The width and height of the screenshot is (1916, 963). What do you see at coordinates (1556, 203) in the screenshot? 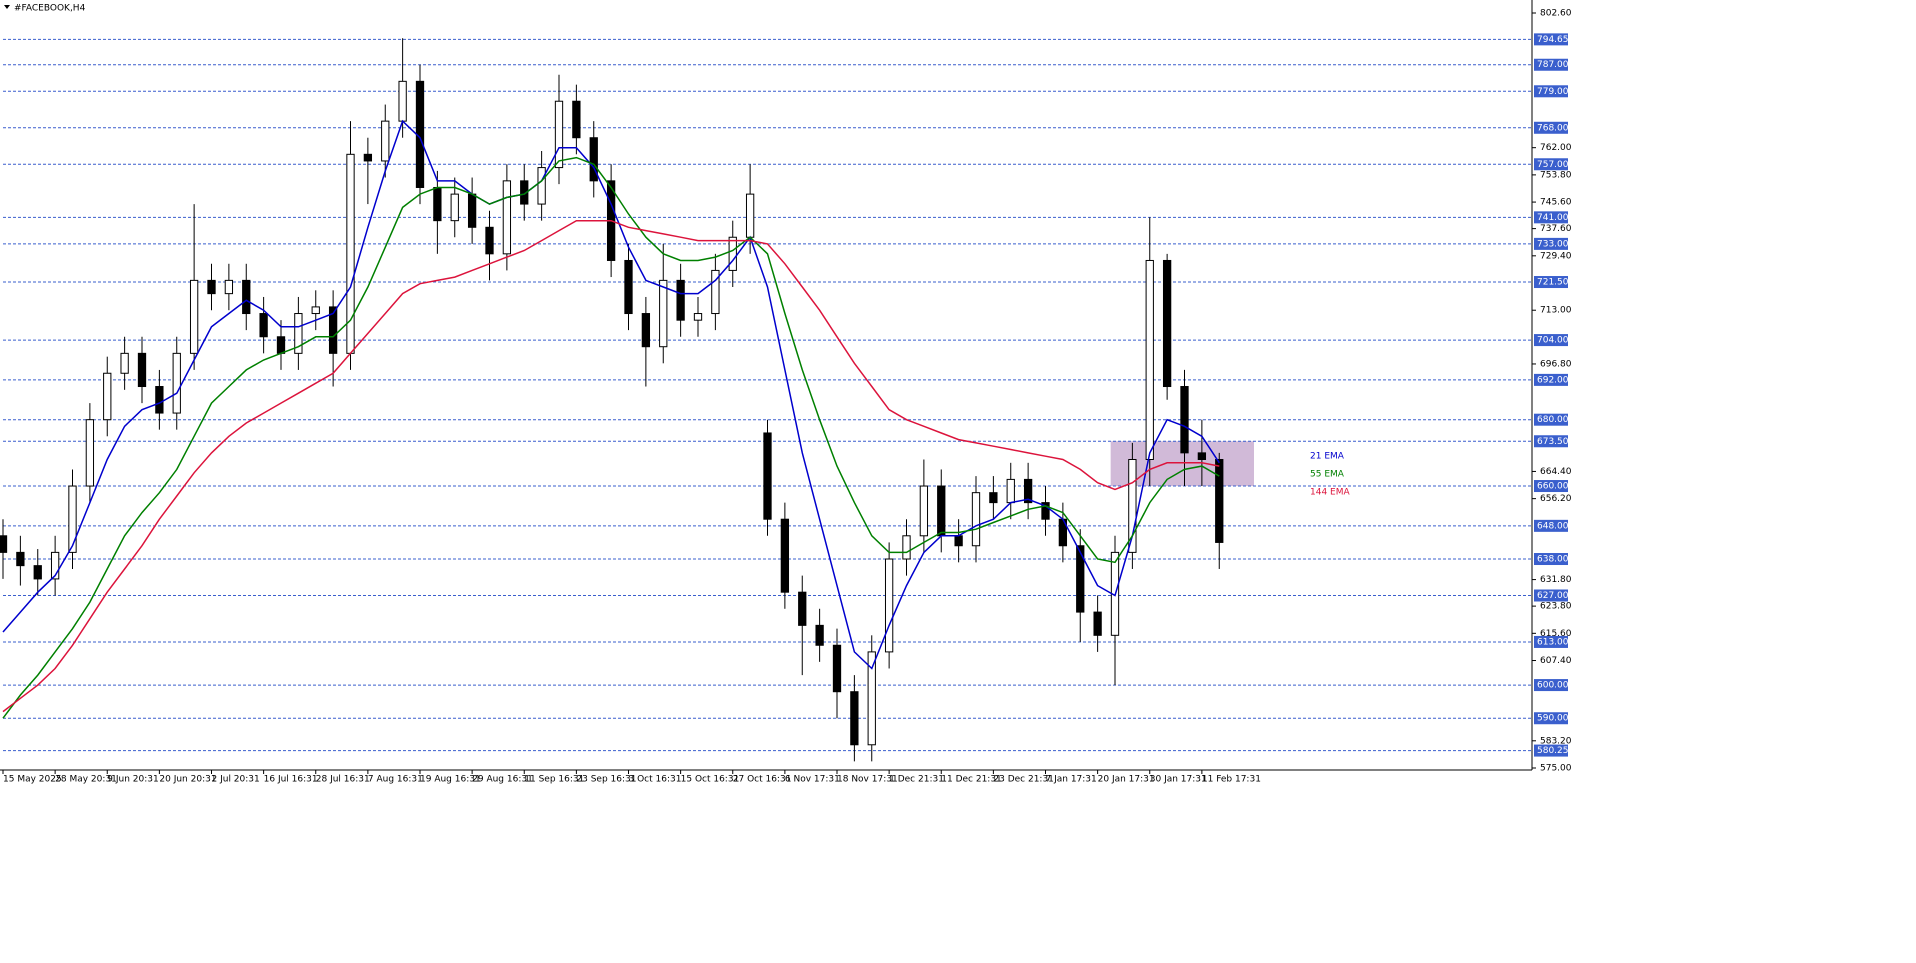
I see `y-tick-label: 745.60` at bounding box center [1556, 203].